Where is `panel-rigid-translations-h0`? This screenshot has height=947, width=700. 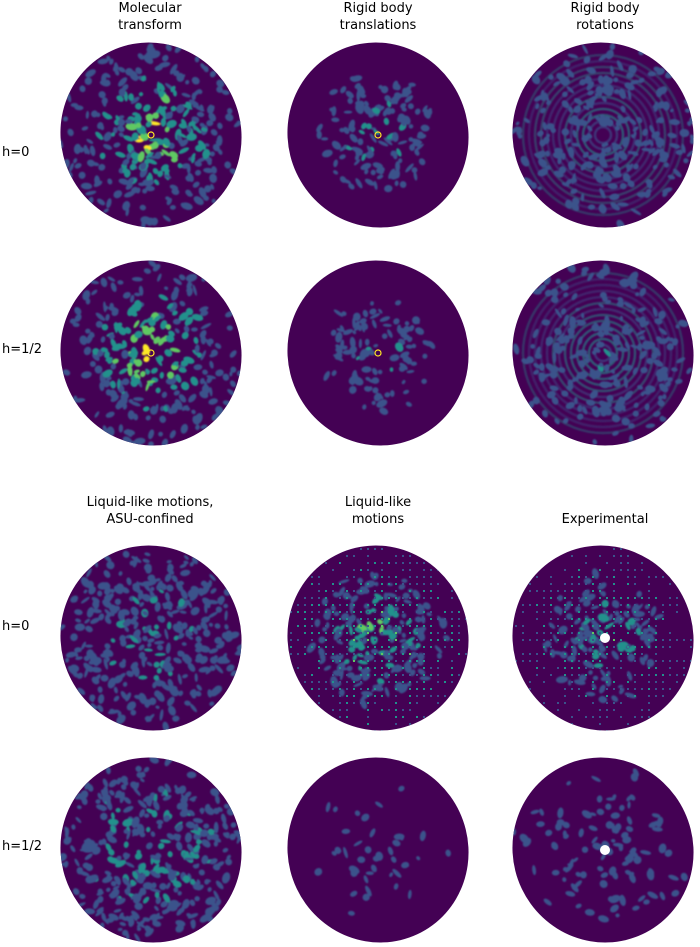 panel-rigid-translations-h0 is located at coordinates (378, 135).